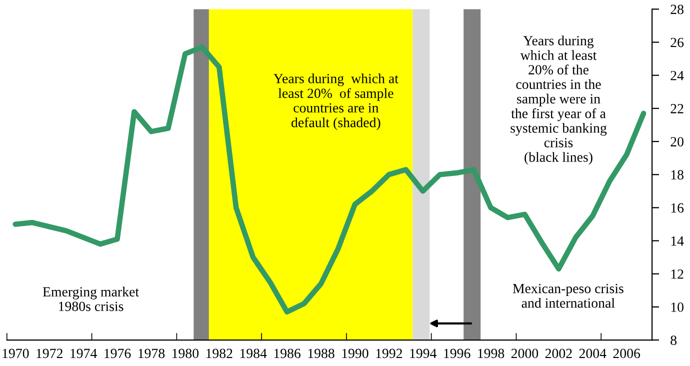 This screenshot has width=690, height=366. Describe the element at coordinates (673, 340) in the screenshot. I see `y-tick-label: 8` at that location.